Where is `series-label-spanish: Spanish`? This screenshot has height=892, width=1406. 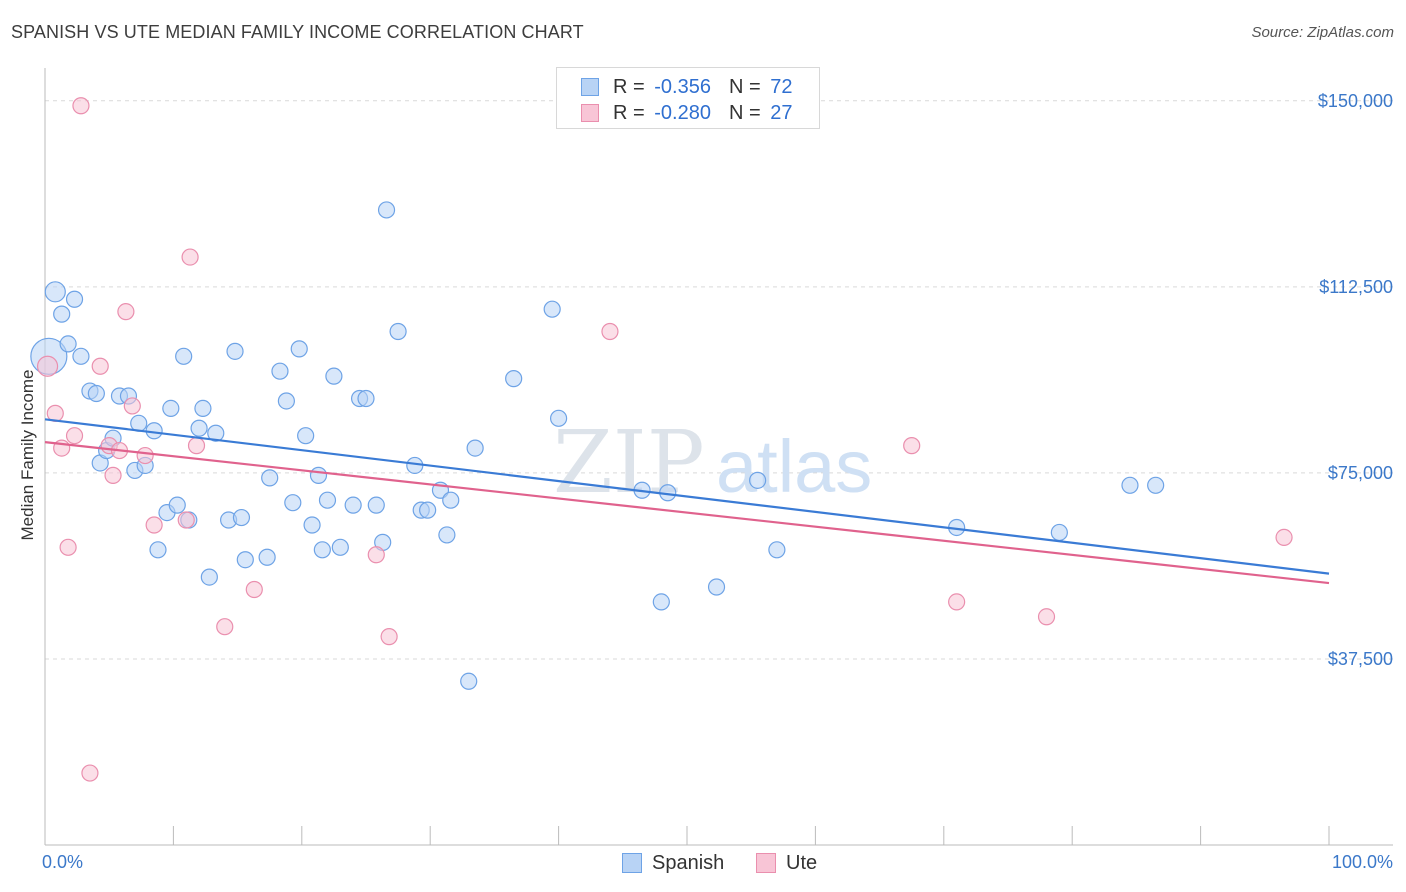
series-label-spanish: Spanish is located at coordinates (688, 863).